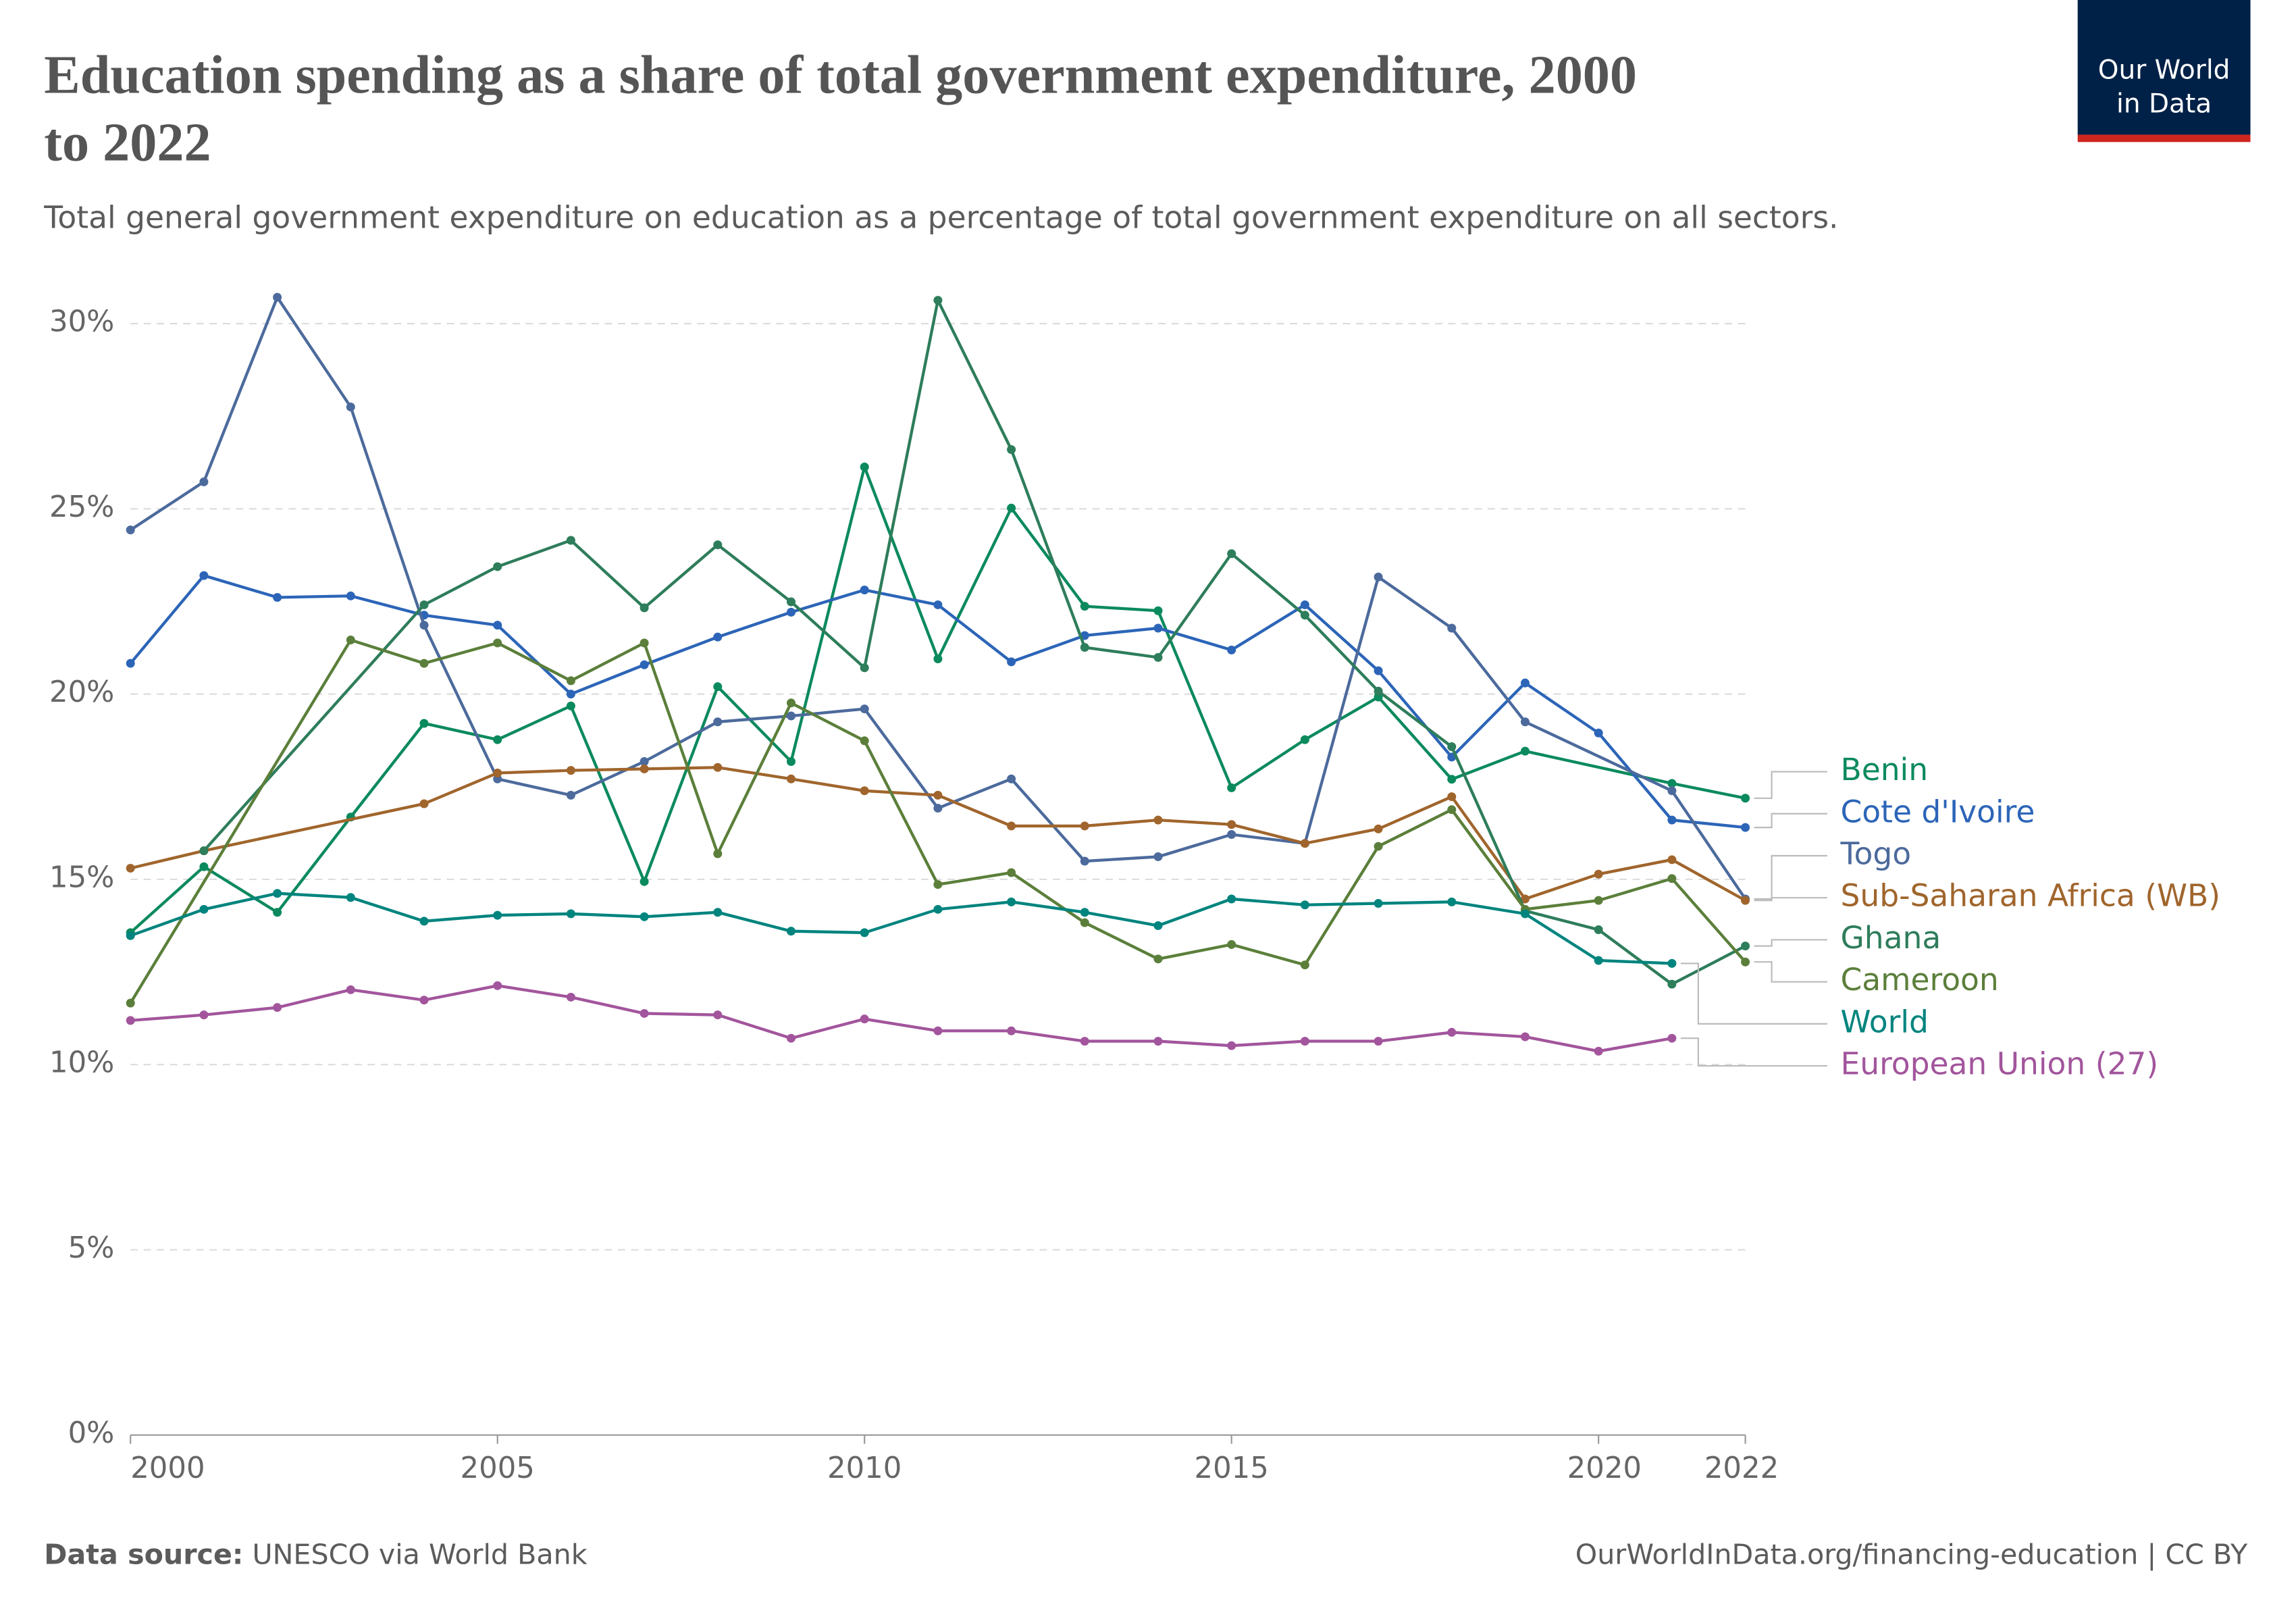 This screenshot has width=2296, height=1621. Describe the element at coordinates (167, 1468) in the screenshot. I see `x-tick-label: 2000` at that location.